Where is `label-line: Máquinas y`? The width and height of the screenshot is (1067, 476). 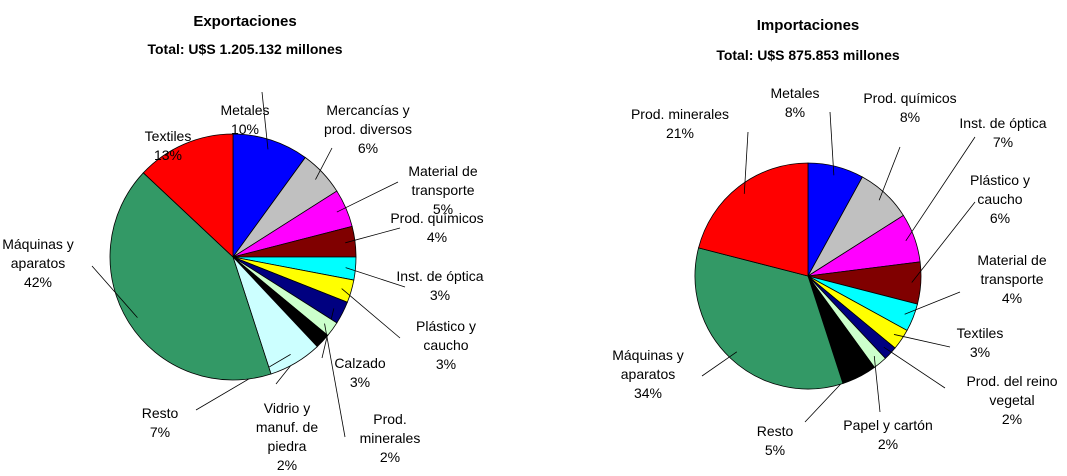
label-line: Máquinas y is located at coordinates (648, 355).